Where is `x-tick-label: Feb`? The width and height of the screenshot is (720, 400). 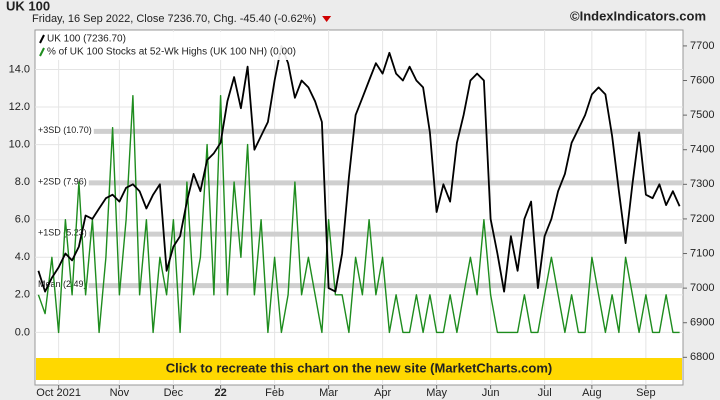
x-tick-label: Feb is located at coordinates (274, 393).